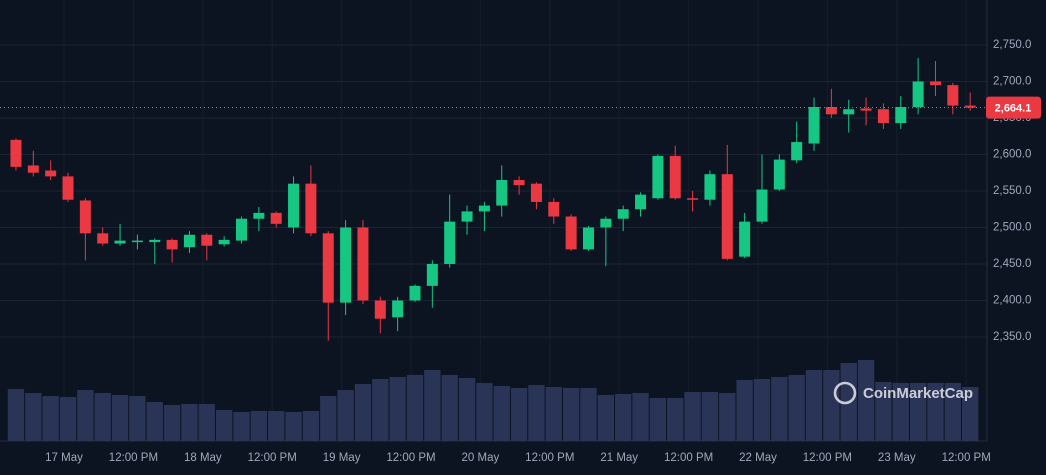 Image resolution: width=1046 pixels, height=475 pixels. I want to click on x-tick-label: 19 May, so click(342, 458).